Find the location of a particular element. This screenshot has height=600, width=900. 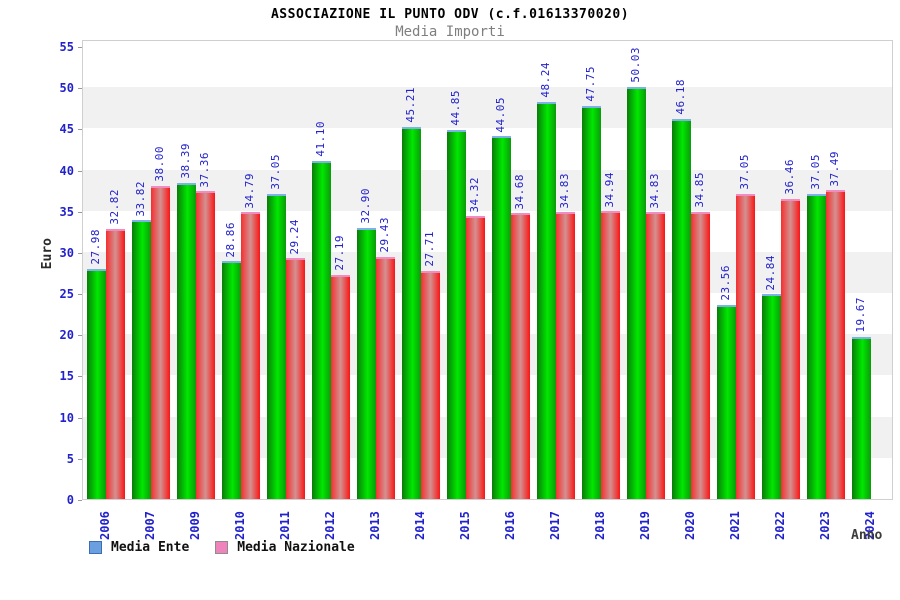

bar-media-ente-2006 is located at coordinates (96, 383).